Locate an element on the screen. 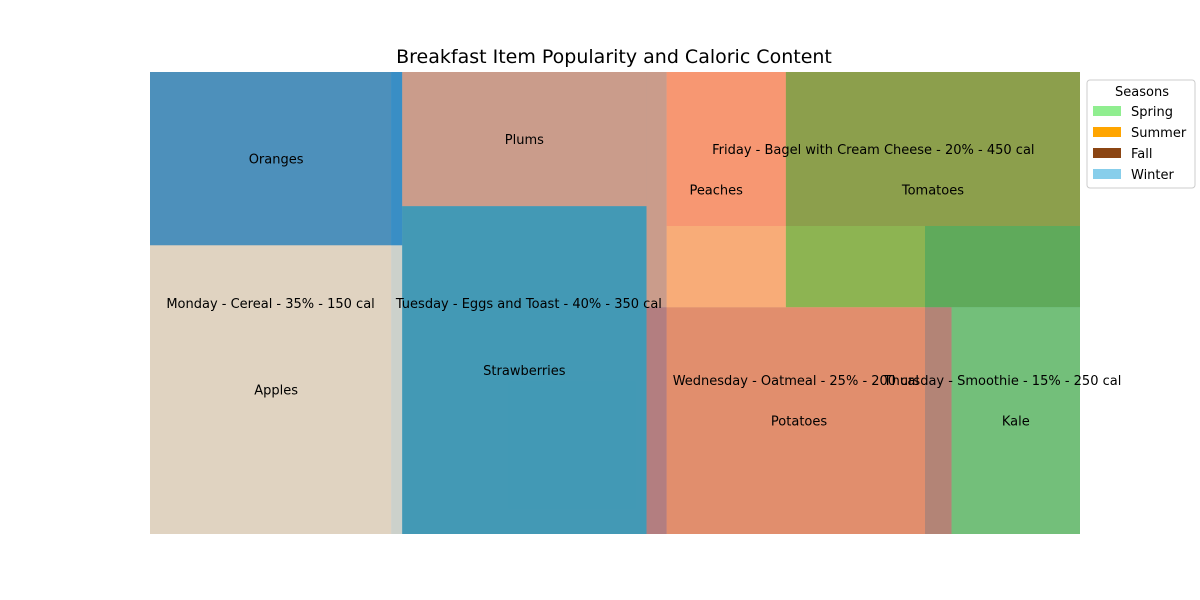  treemap-rect-apples is located at coordinates (276, 389).